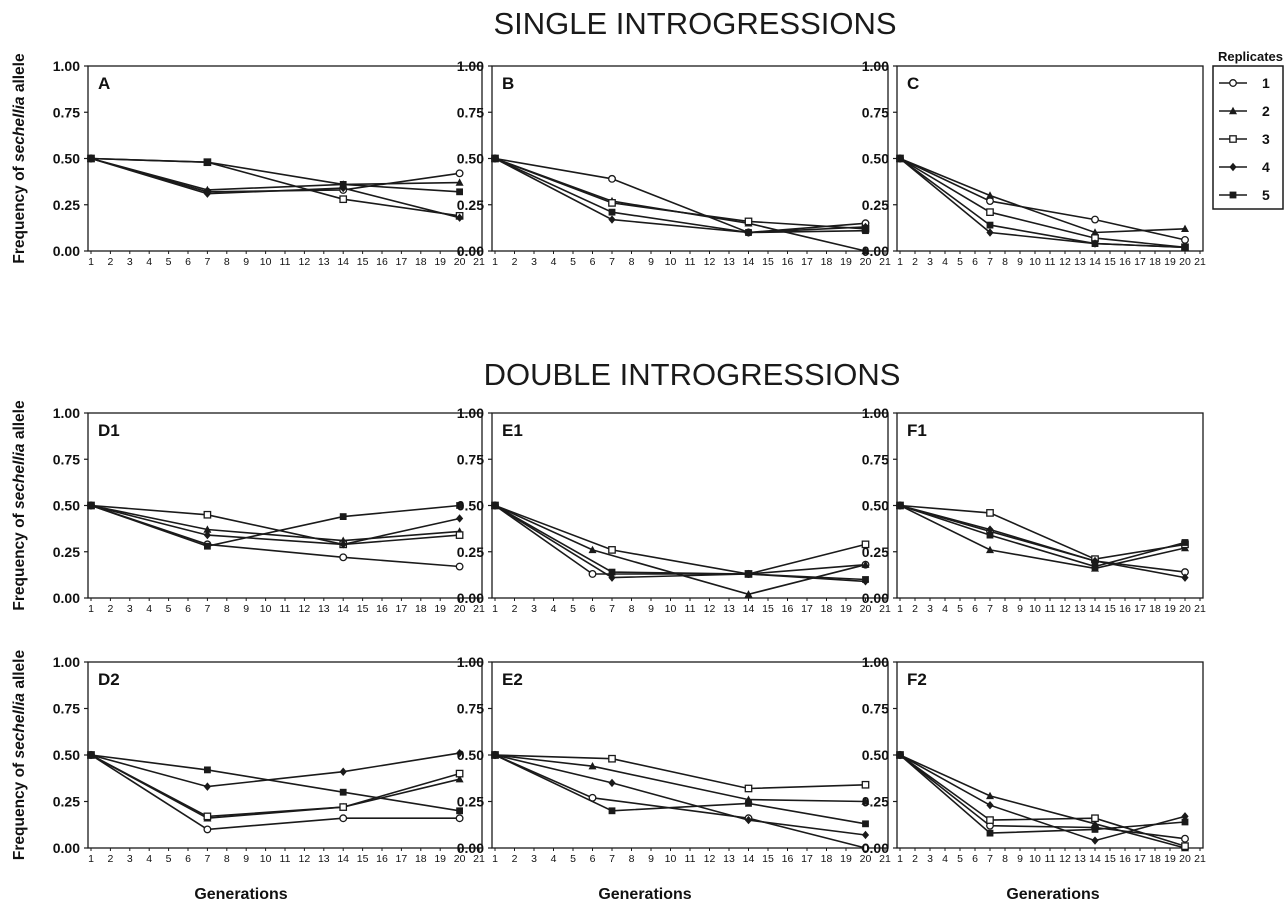  I want to click on panel-label: F2, so click(917, 679).